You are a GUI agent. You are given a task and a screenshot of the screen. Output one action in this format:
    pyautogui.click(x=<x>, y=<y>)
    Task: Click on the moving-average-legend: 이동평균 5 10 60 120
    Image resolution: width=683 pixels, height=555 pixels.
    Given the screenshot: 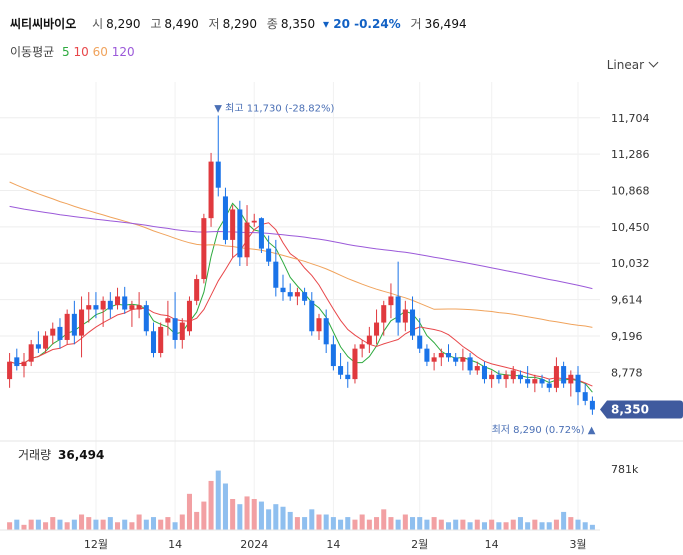 What is the action you would take?
    pyautogui.click(x=72, y=51)
    